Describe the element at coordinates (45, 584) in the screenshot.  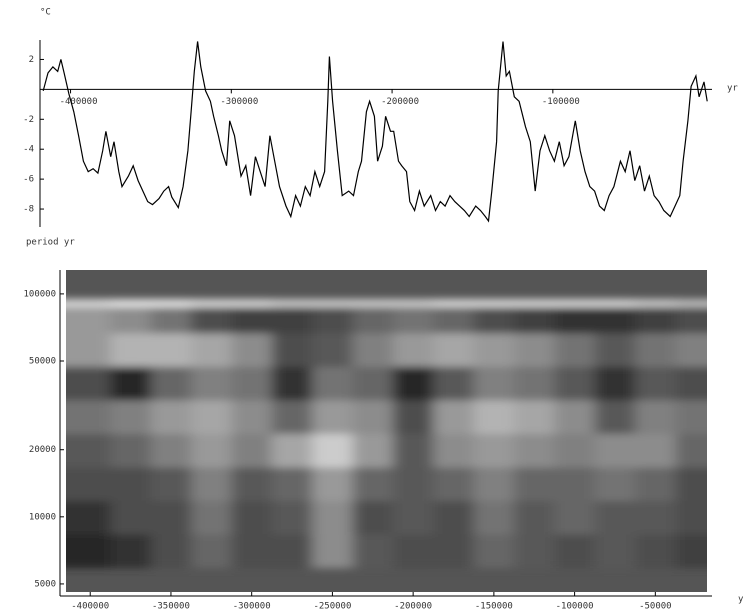
I see `y-tick-label: 5000` at that location.